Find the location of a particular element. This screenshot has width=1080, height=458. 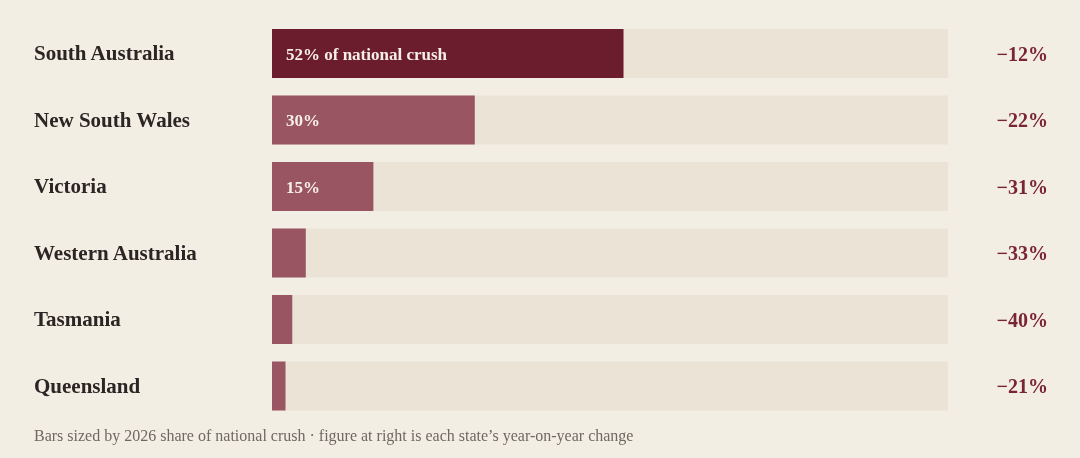

text: −40% is located at coordinates (1022, 319).